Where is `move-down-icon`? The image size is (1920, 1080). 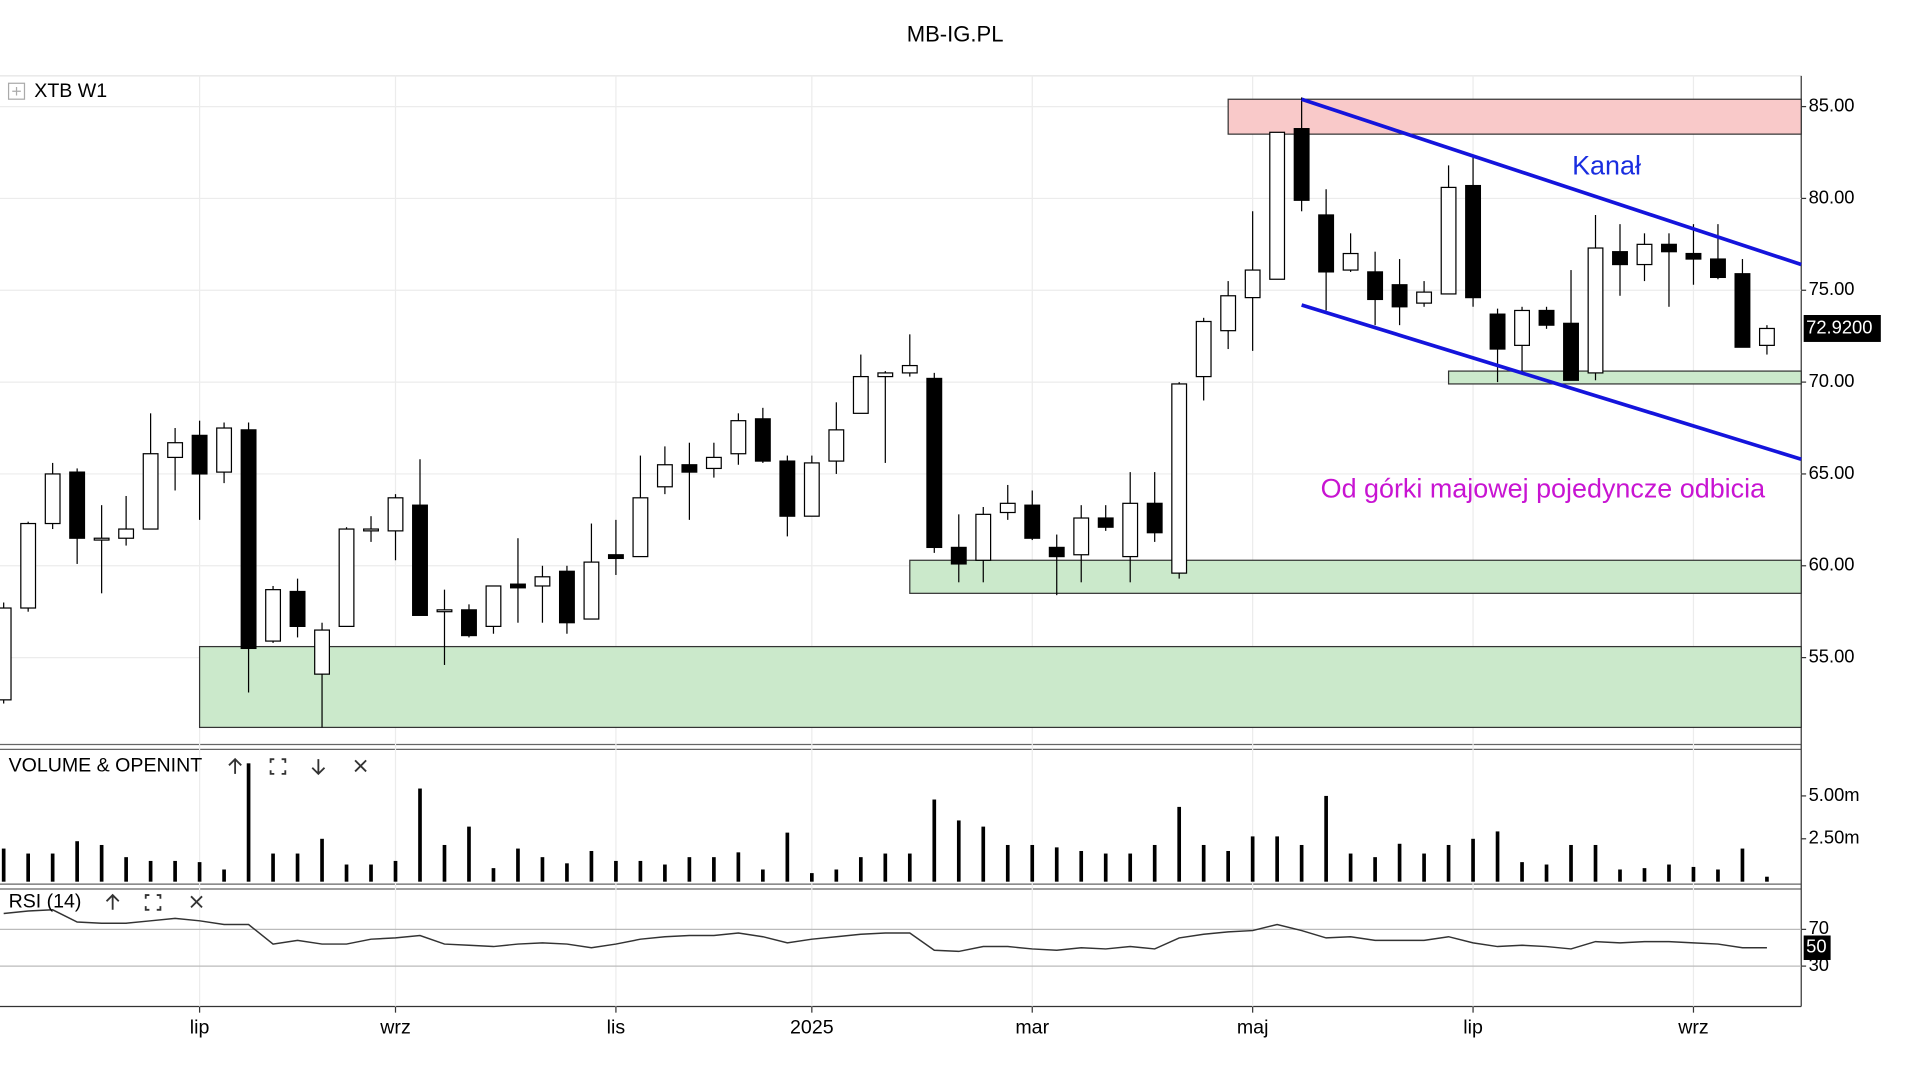 move-down-icon is located at coordinates (318, 767).